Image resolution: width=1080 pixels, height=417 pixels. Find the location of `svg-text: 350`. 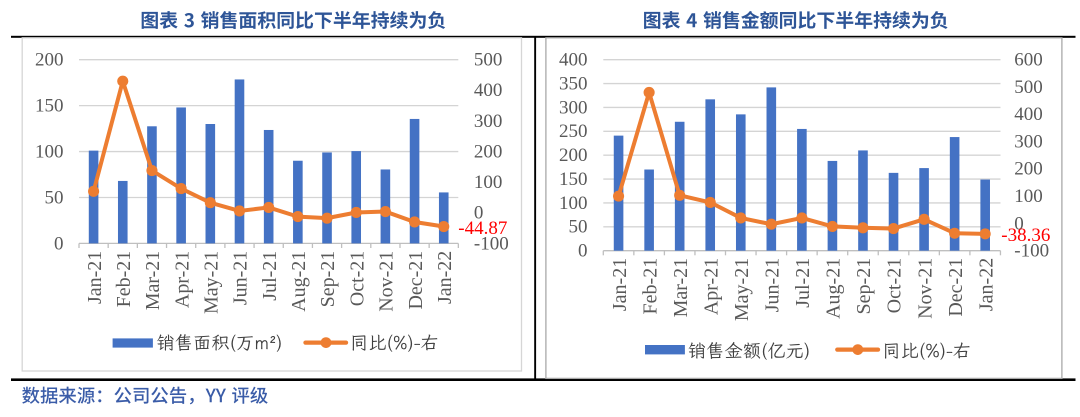

svg-text: 350 is located at coordinates (573, 83).